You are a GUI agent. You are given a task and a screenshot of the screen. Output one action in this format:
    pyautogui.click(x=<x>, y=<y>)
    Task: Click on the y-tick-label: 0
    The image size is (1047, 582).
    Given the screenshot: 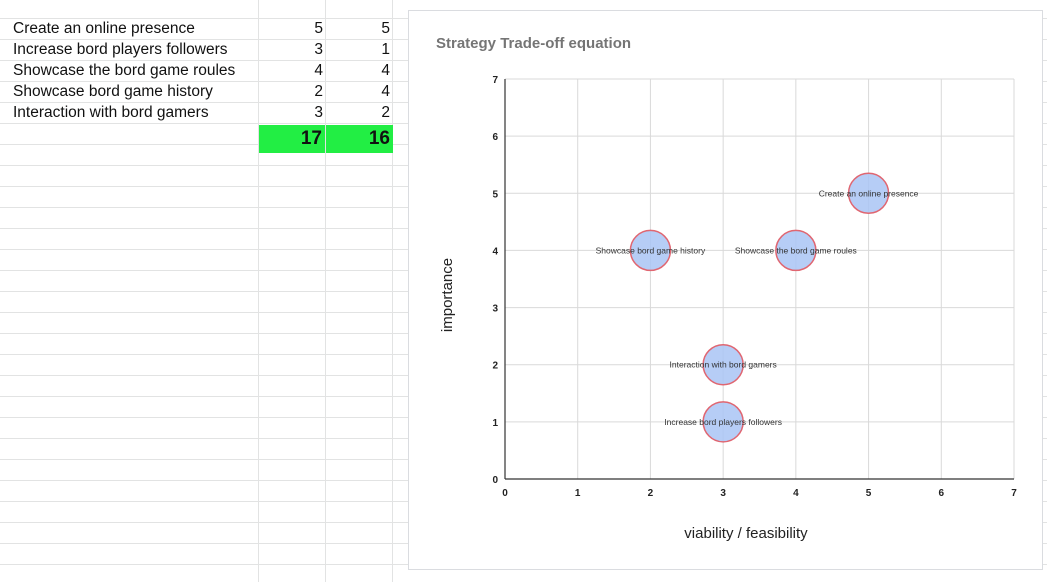 What is the action you would take?
    pyautogui.click(x=495, y=480)
    